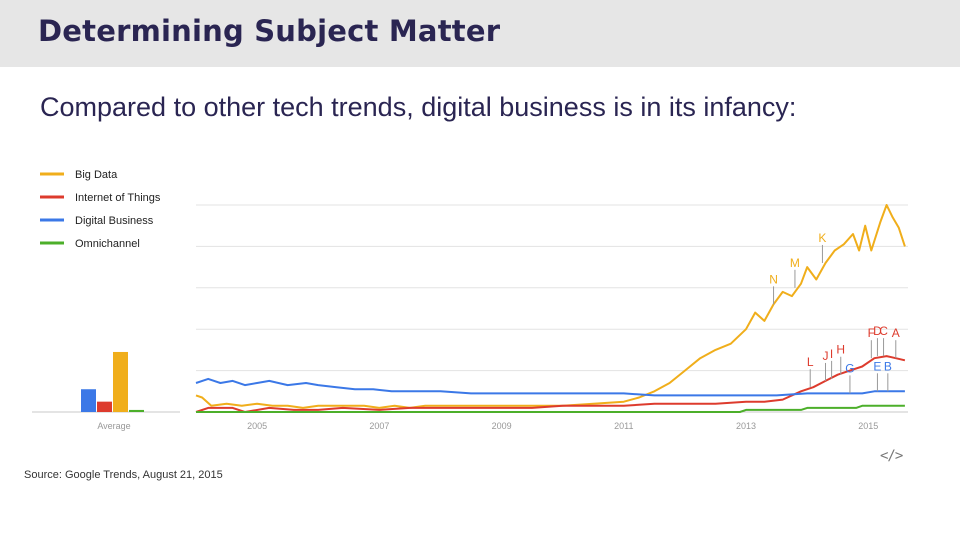 This screenshot has width=960, height=540. What do you see at coordinates (113, 426) in the screenshot?
I see `average-label: Average` at bounding box center [113, 426].